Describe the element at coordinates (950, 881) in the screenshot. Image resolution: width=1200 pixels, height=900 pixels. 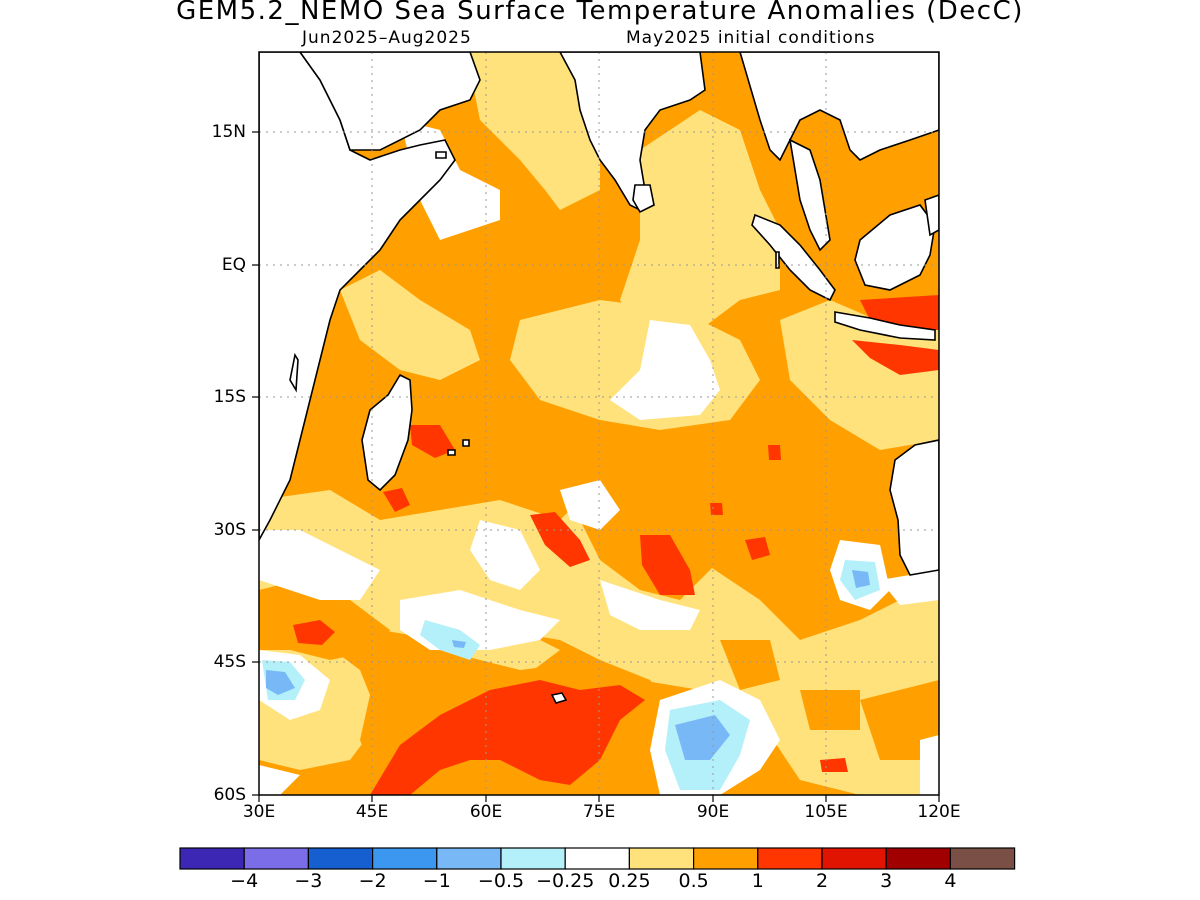
I see `colorbar-label: 4` at that location.